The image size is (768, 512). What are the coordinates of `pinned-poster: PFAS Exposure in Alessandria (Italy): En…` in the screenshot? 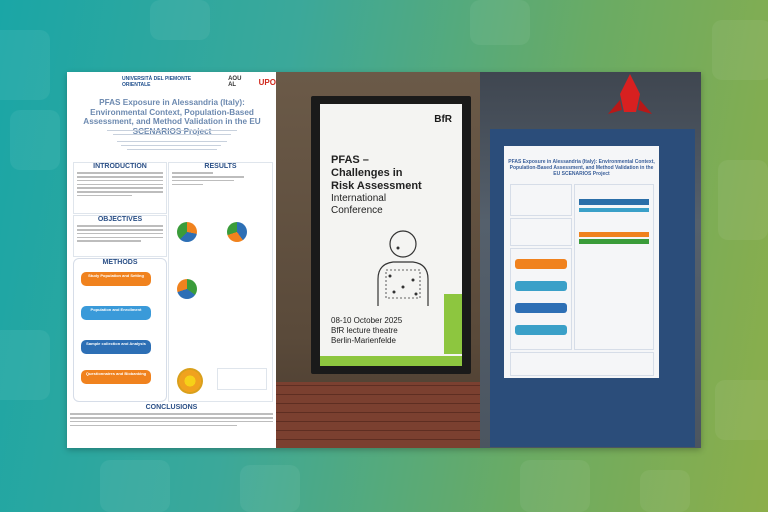 It's located at (581, 262).